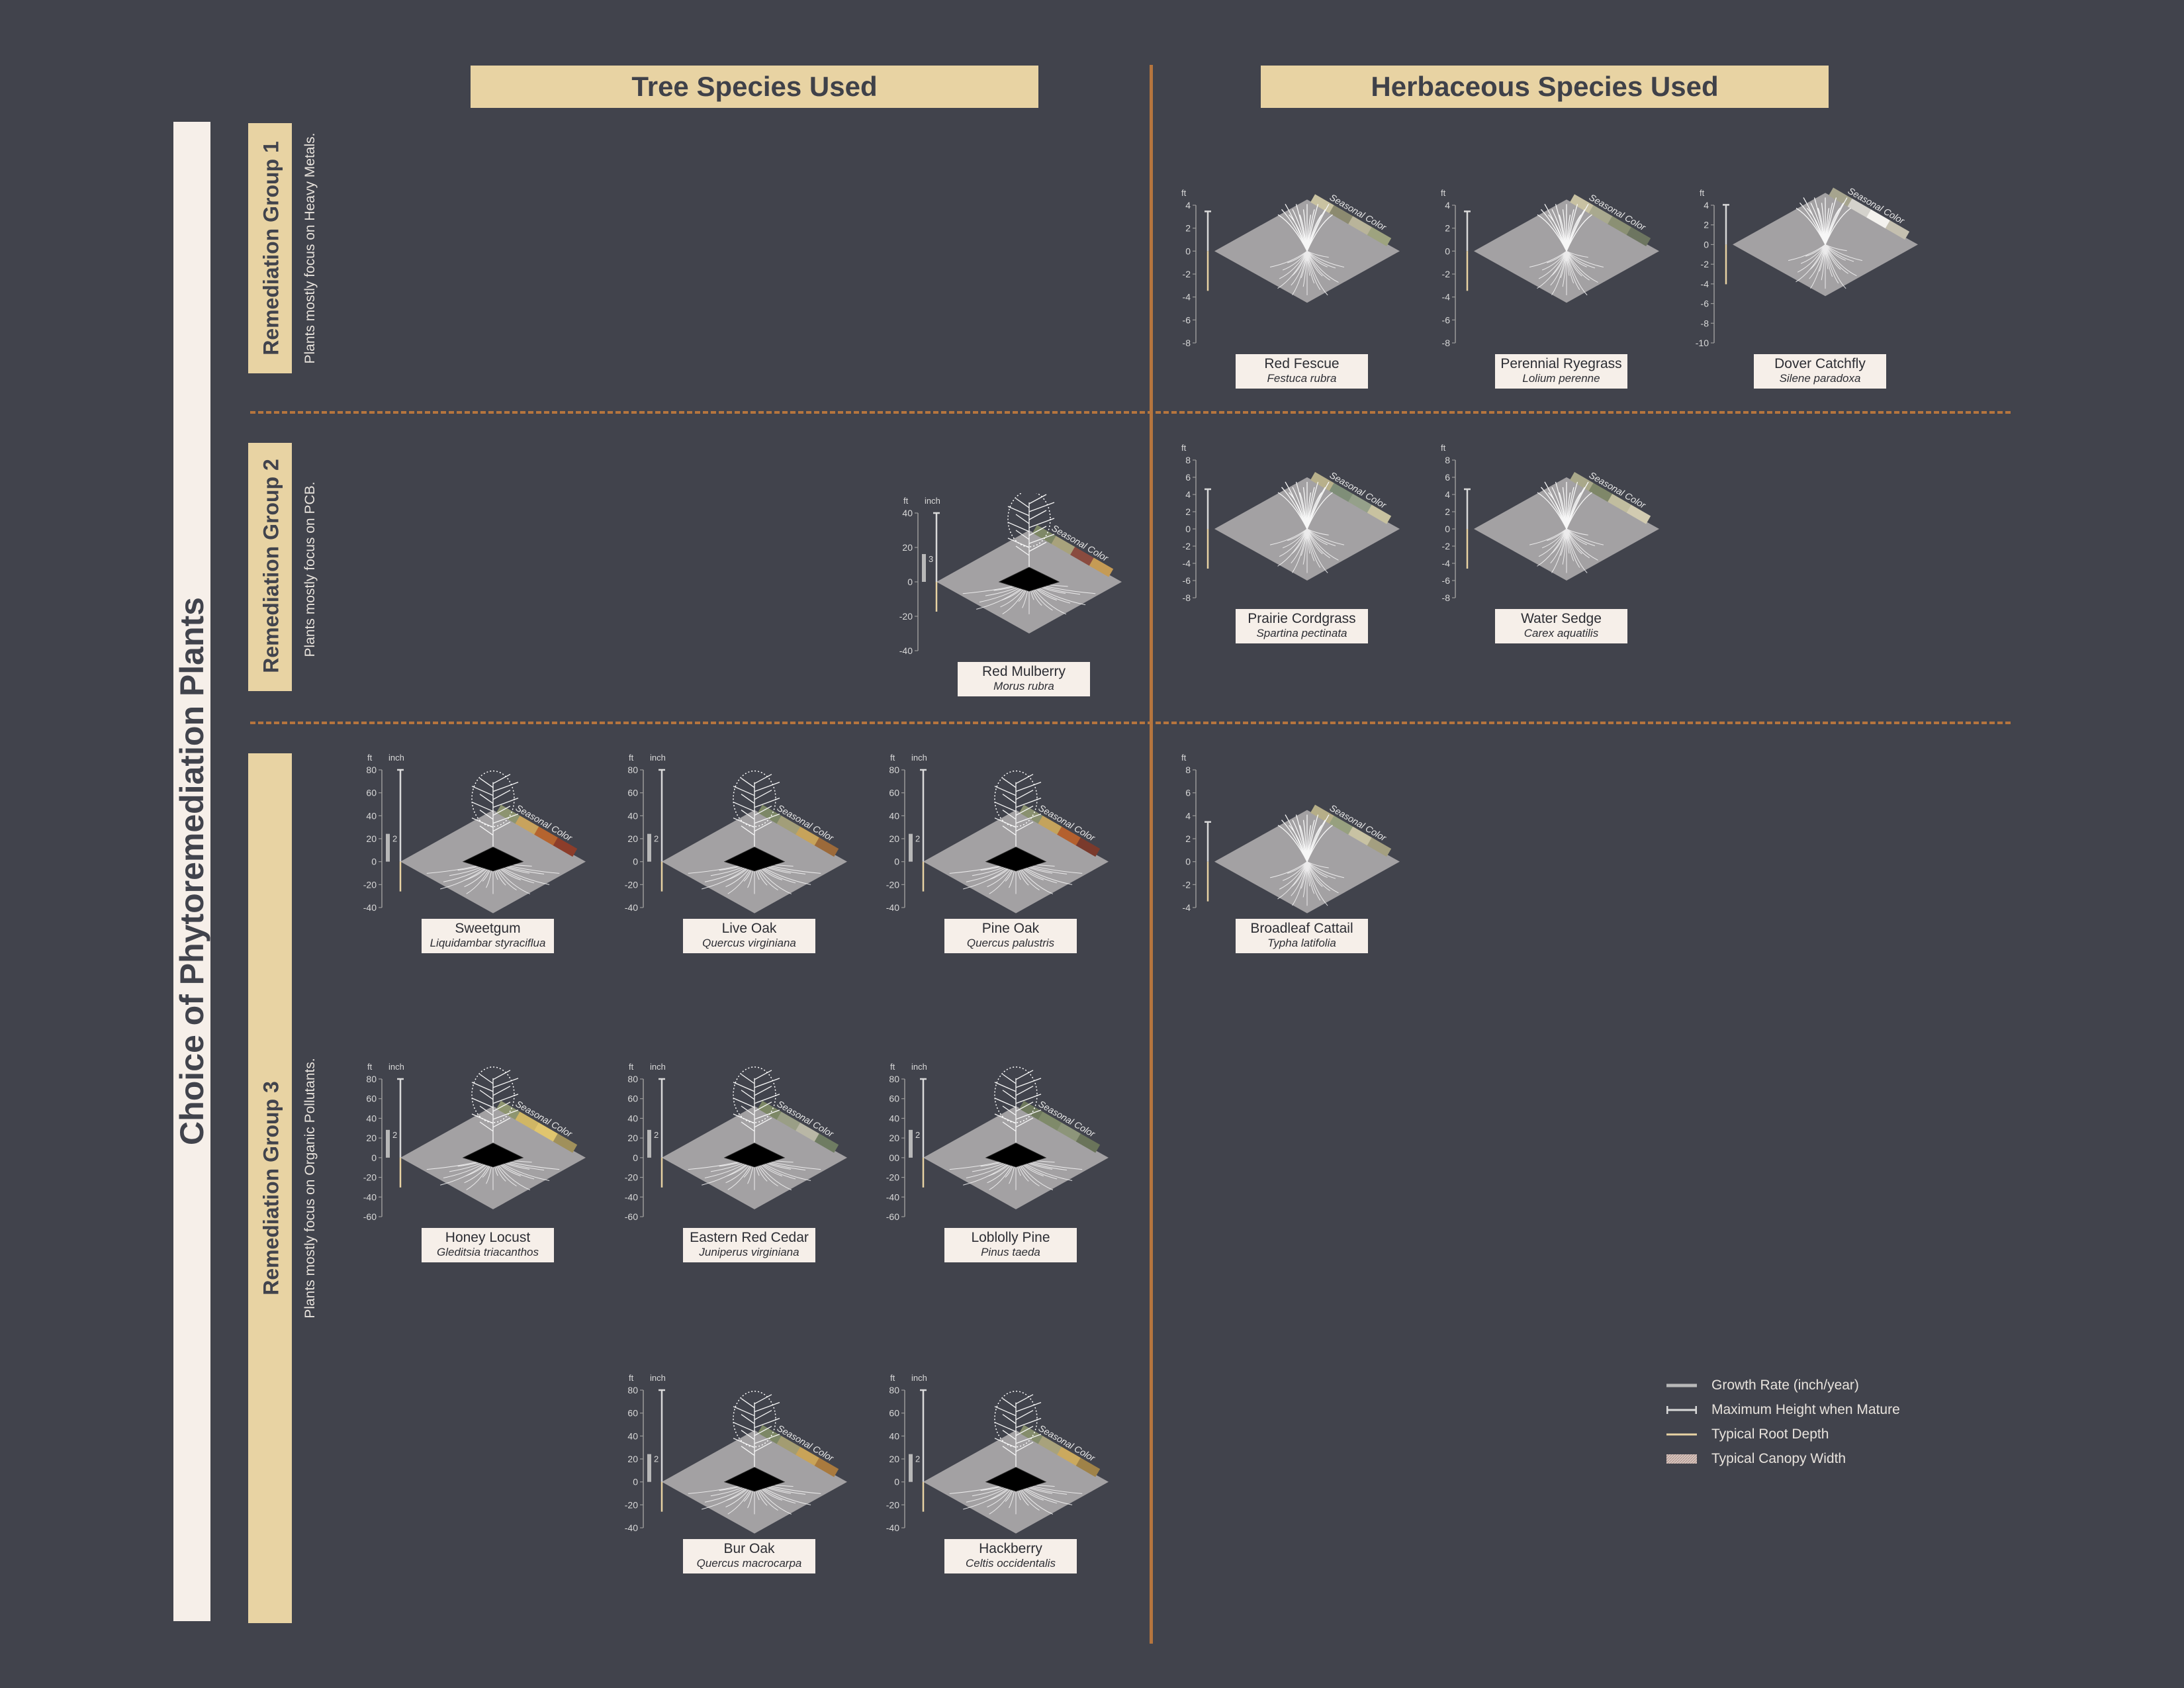  Describe the element at coordinates (1561, 618) in the screenshot. I see `plant-common-name: Water Sedge` at that location.